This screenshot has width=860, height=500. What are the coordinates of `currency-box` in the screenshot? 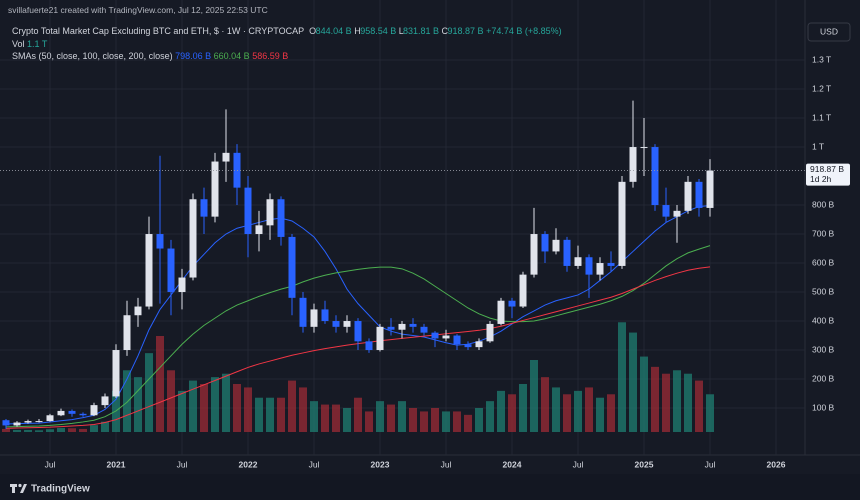 It's located at (829, 32).